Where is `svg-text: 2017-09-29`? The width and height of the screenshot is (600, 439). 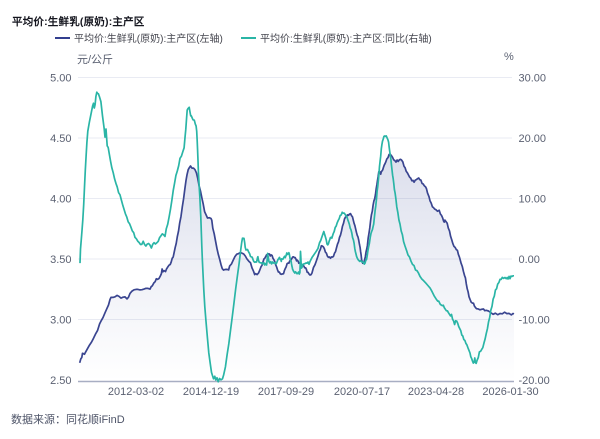 svg-text: 2017-09-29 is located at coordinates (286, 392).